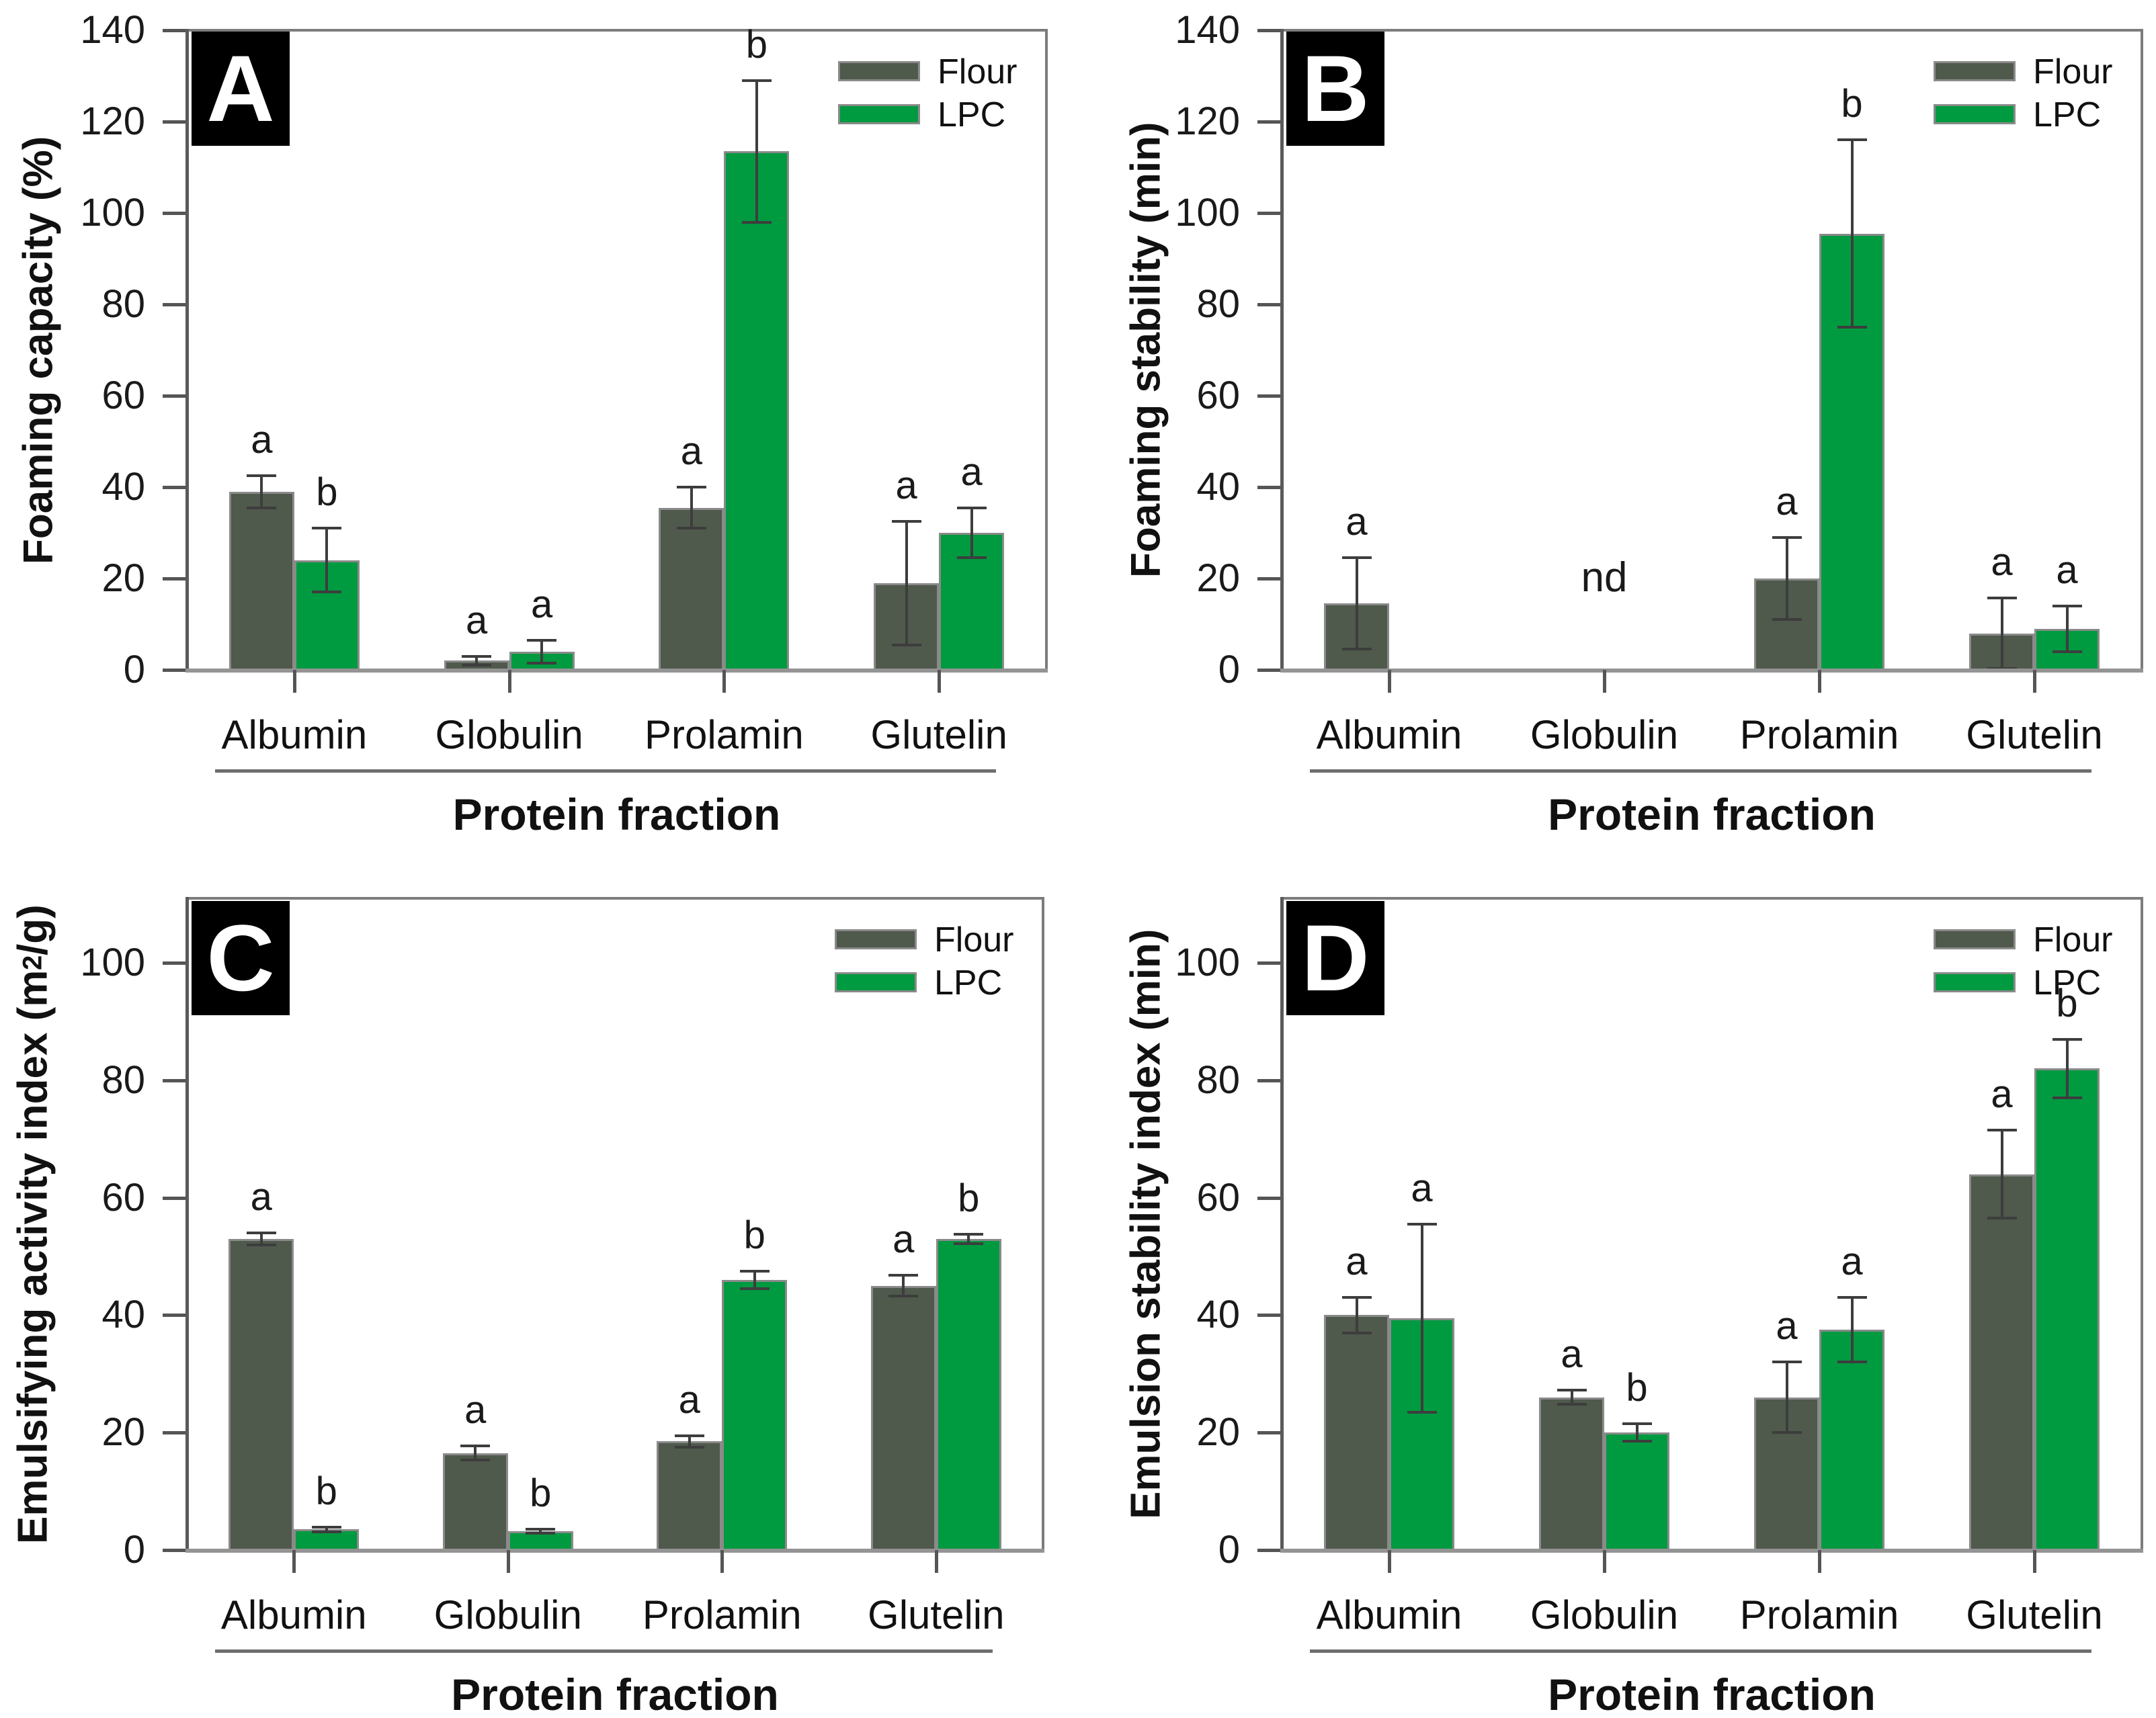  What do you see at coordinates (972, 114) in the screenshot?
I see `legend-label-lpc: LPC` at bounding box center [972, 114].